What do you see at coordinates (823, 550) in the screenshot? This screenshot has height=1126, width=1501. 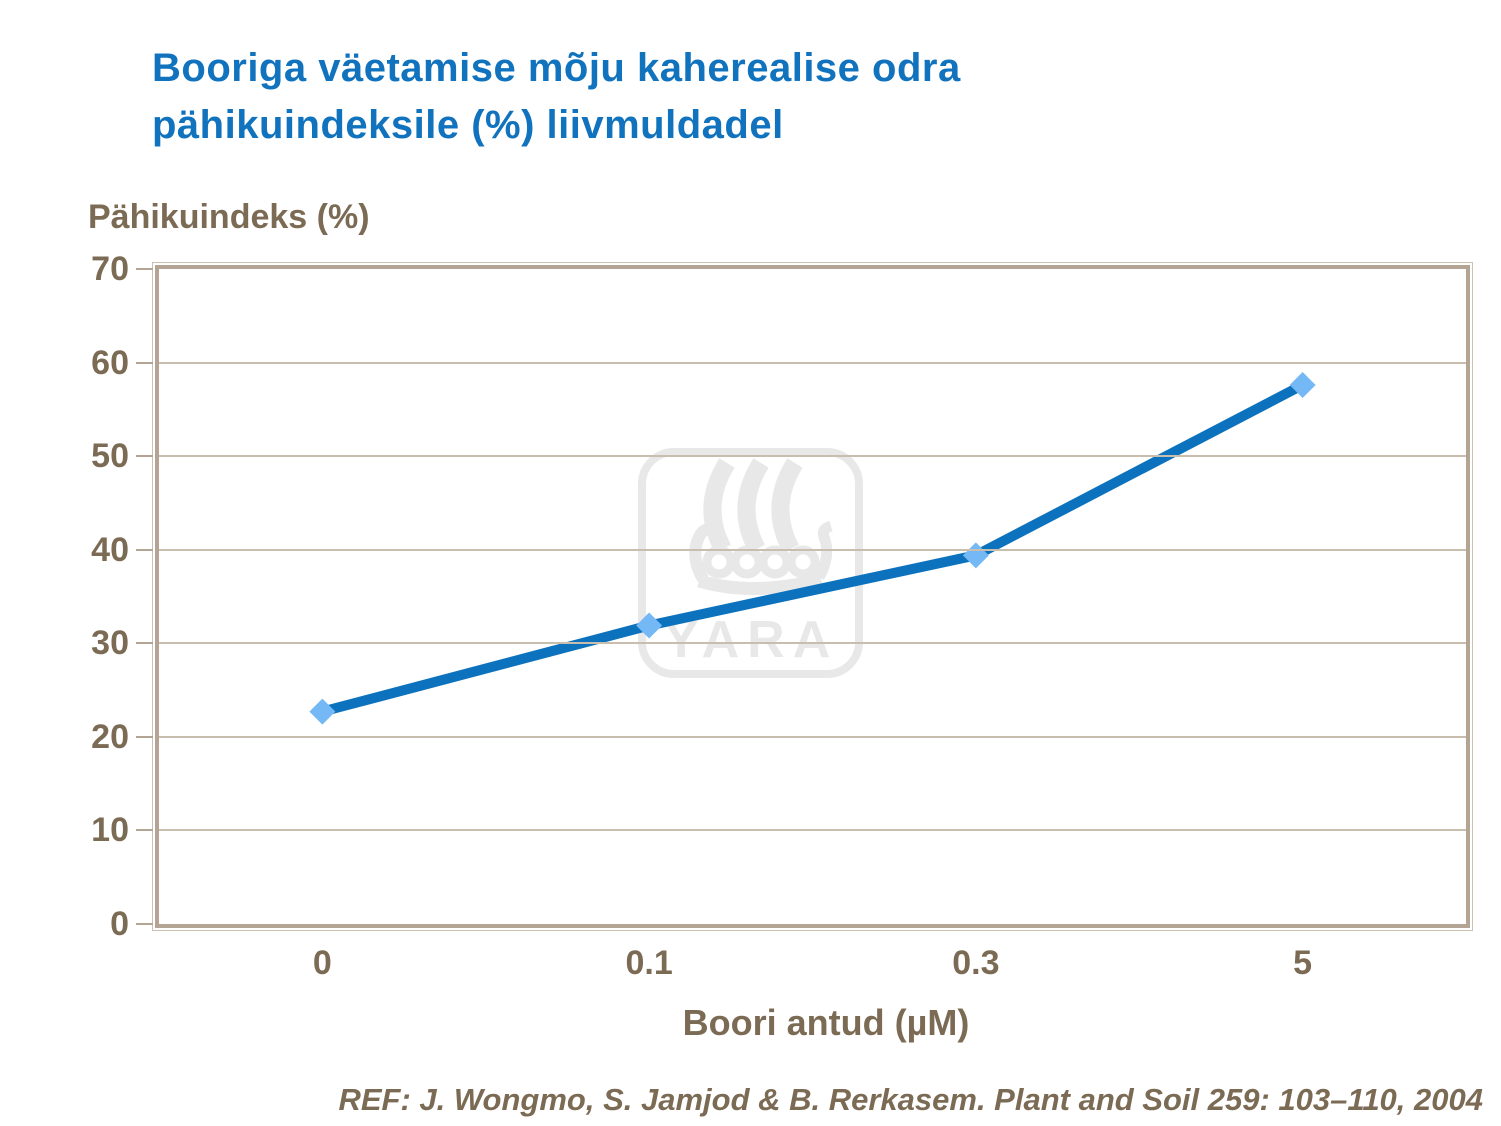 I see `watermark-stern` at bounding box center [823, 550].